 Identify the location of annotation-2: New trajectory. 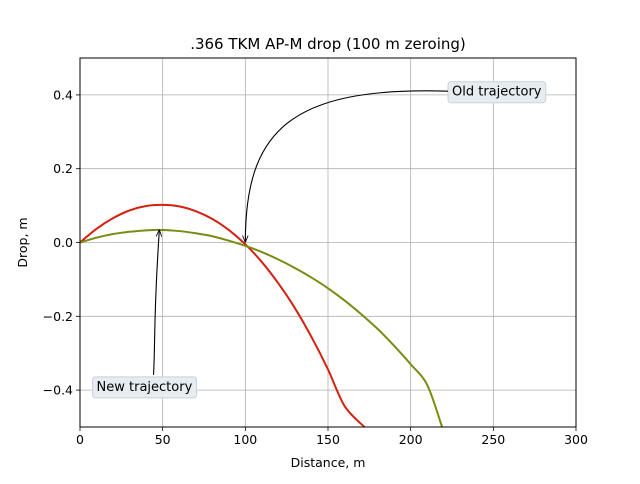
(145, 314).